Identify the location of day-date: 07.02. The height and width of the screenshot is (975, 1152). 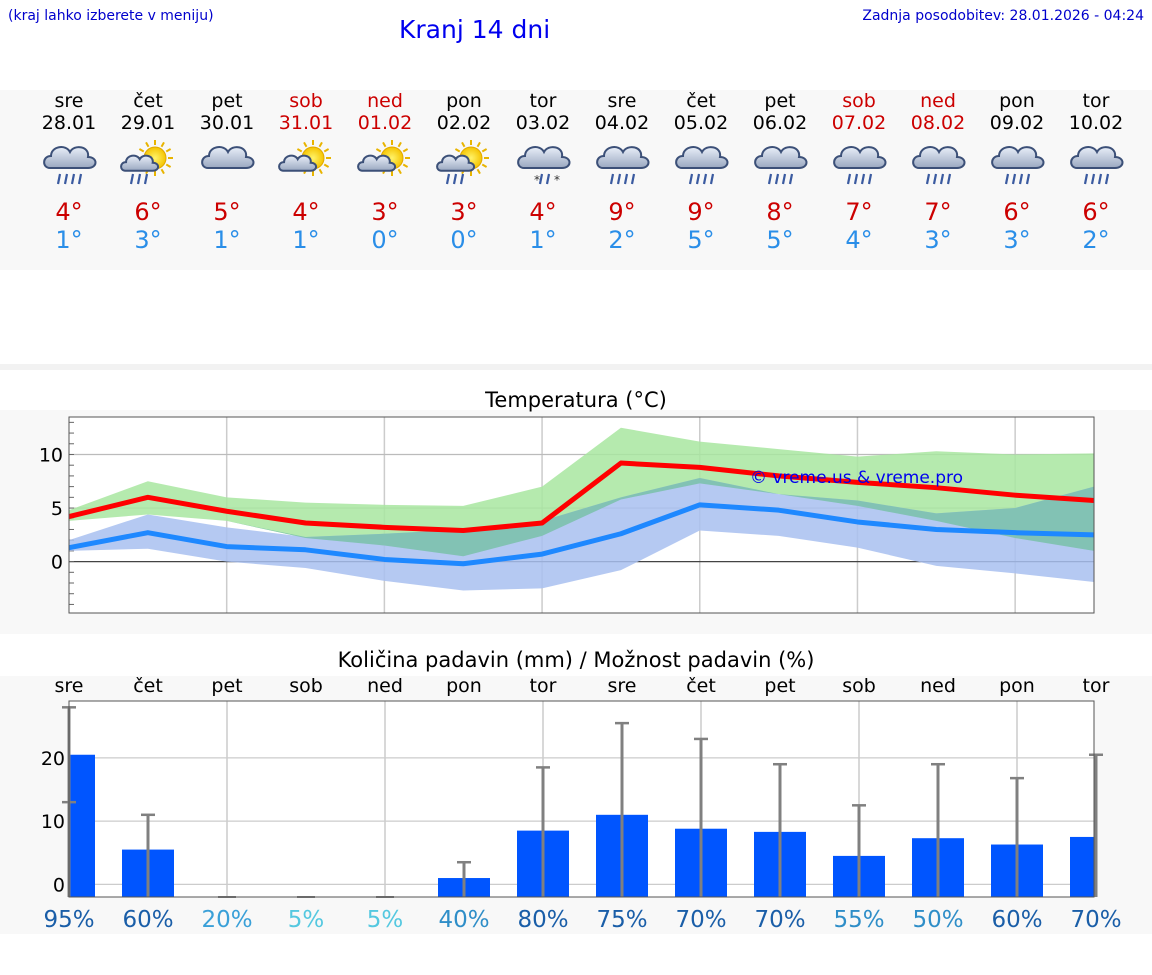
(859, 123).